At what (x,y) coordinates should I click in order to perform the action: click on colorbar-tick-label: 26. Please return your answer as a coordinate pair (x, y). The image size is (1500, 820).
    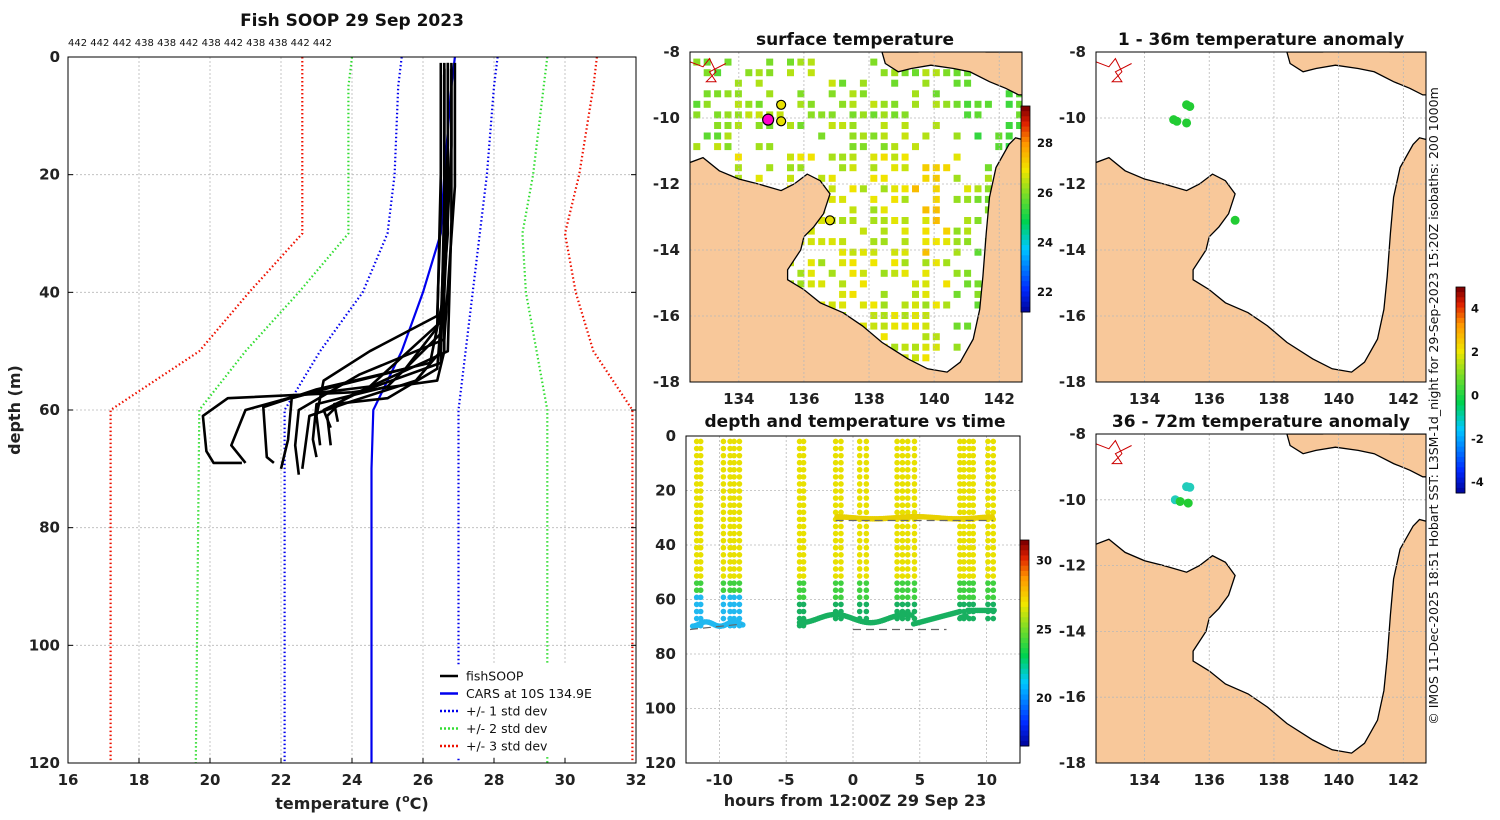
    Looking at the image, I should click on (1045, 193).